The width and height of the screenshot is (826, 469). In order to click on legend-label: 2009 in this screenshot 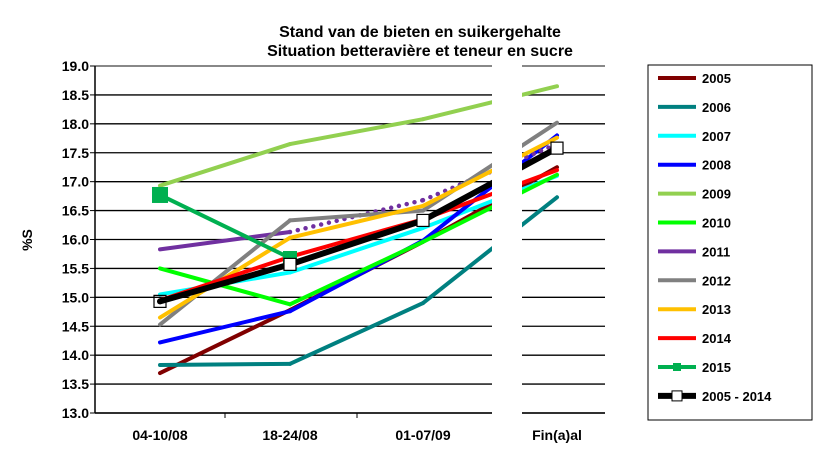, I will do `click(716, 194)`.